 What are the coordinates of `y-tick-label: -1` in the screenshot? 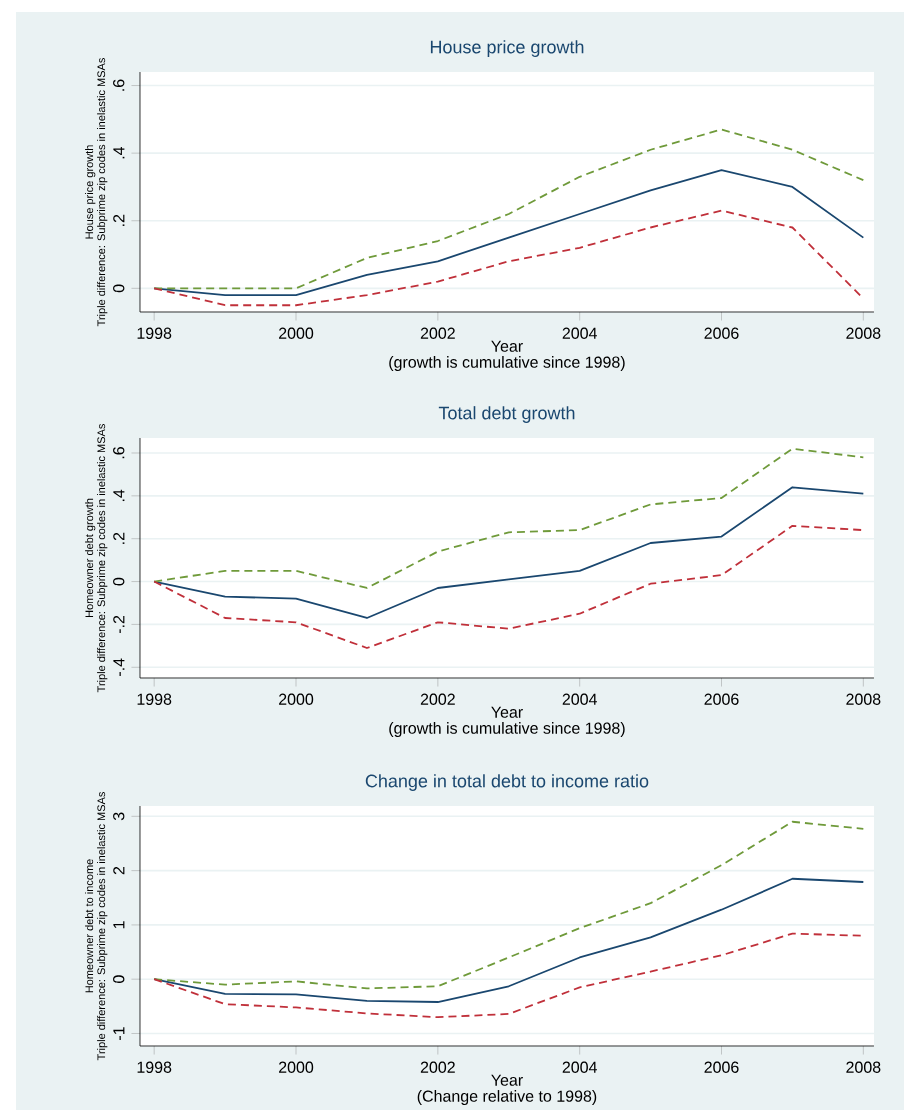 It's located at (119, 1033).